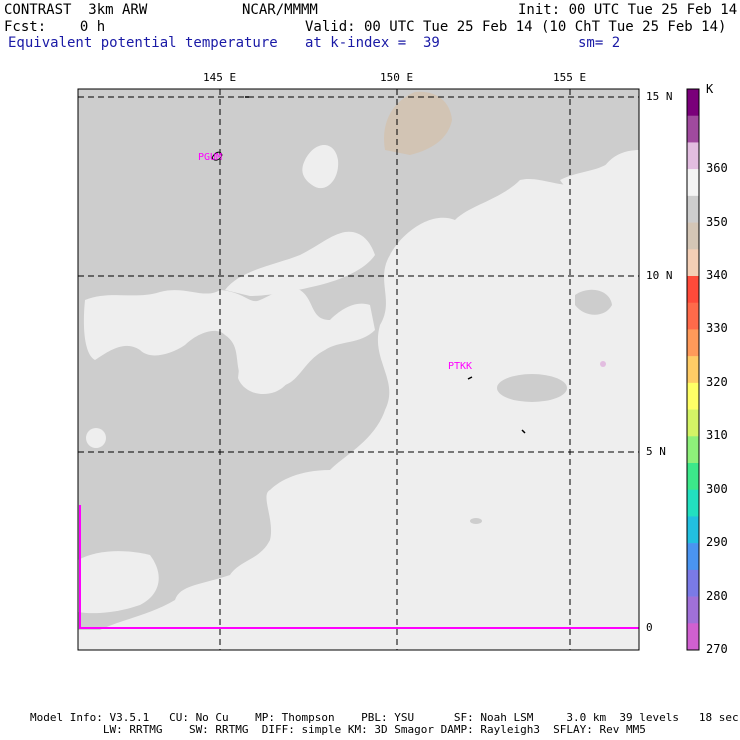 Image resolution: width=740 pixels, height=740 pixels. Describe the element at coordinates (476, 521) in the screenshot. I see `gray-island-south` at that location.